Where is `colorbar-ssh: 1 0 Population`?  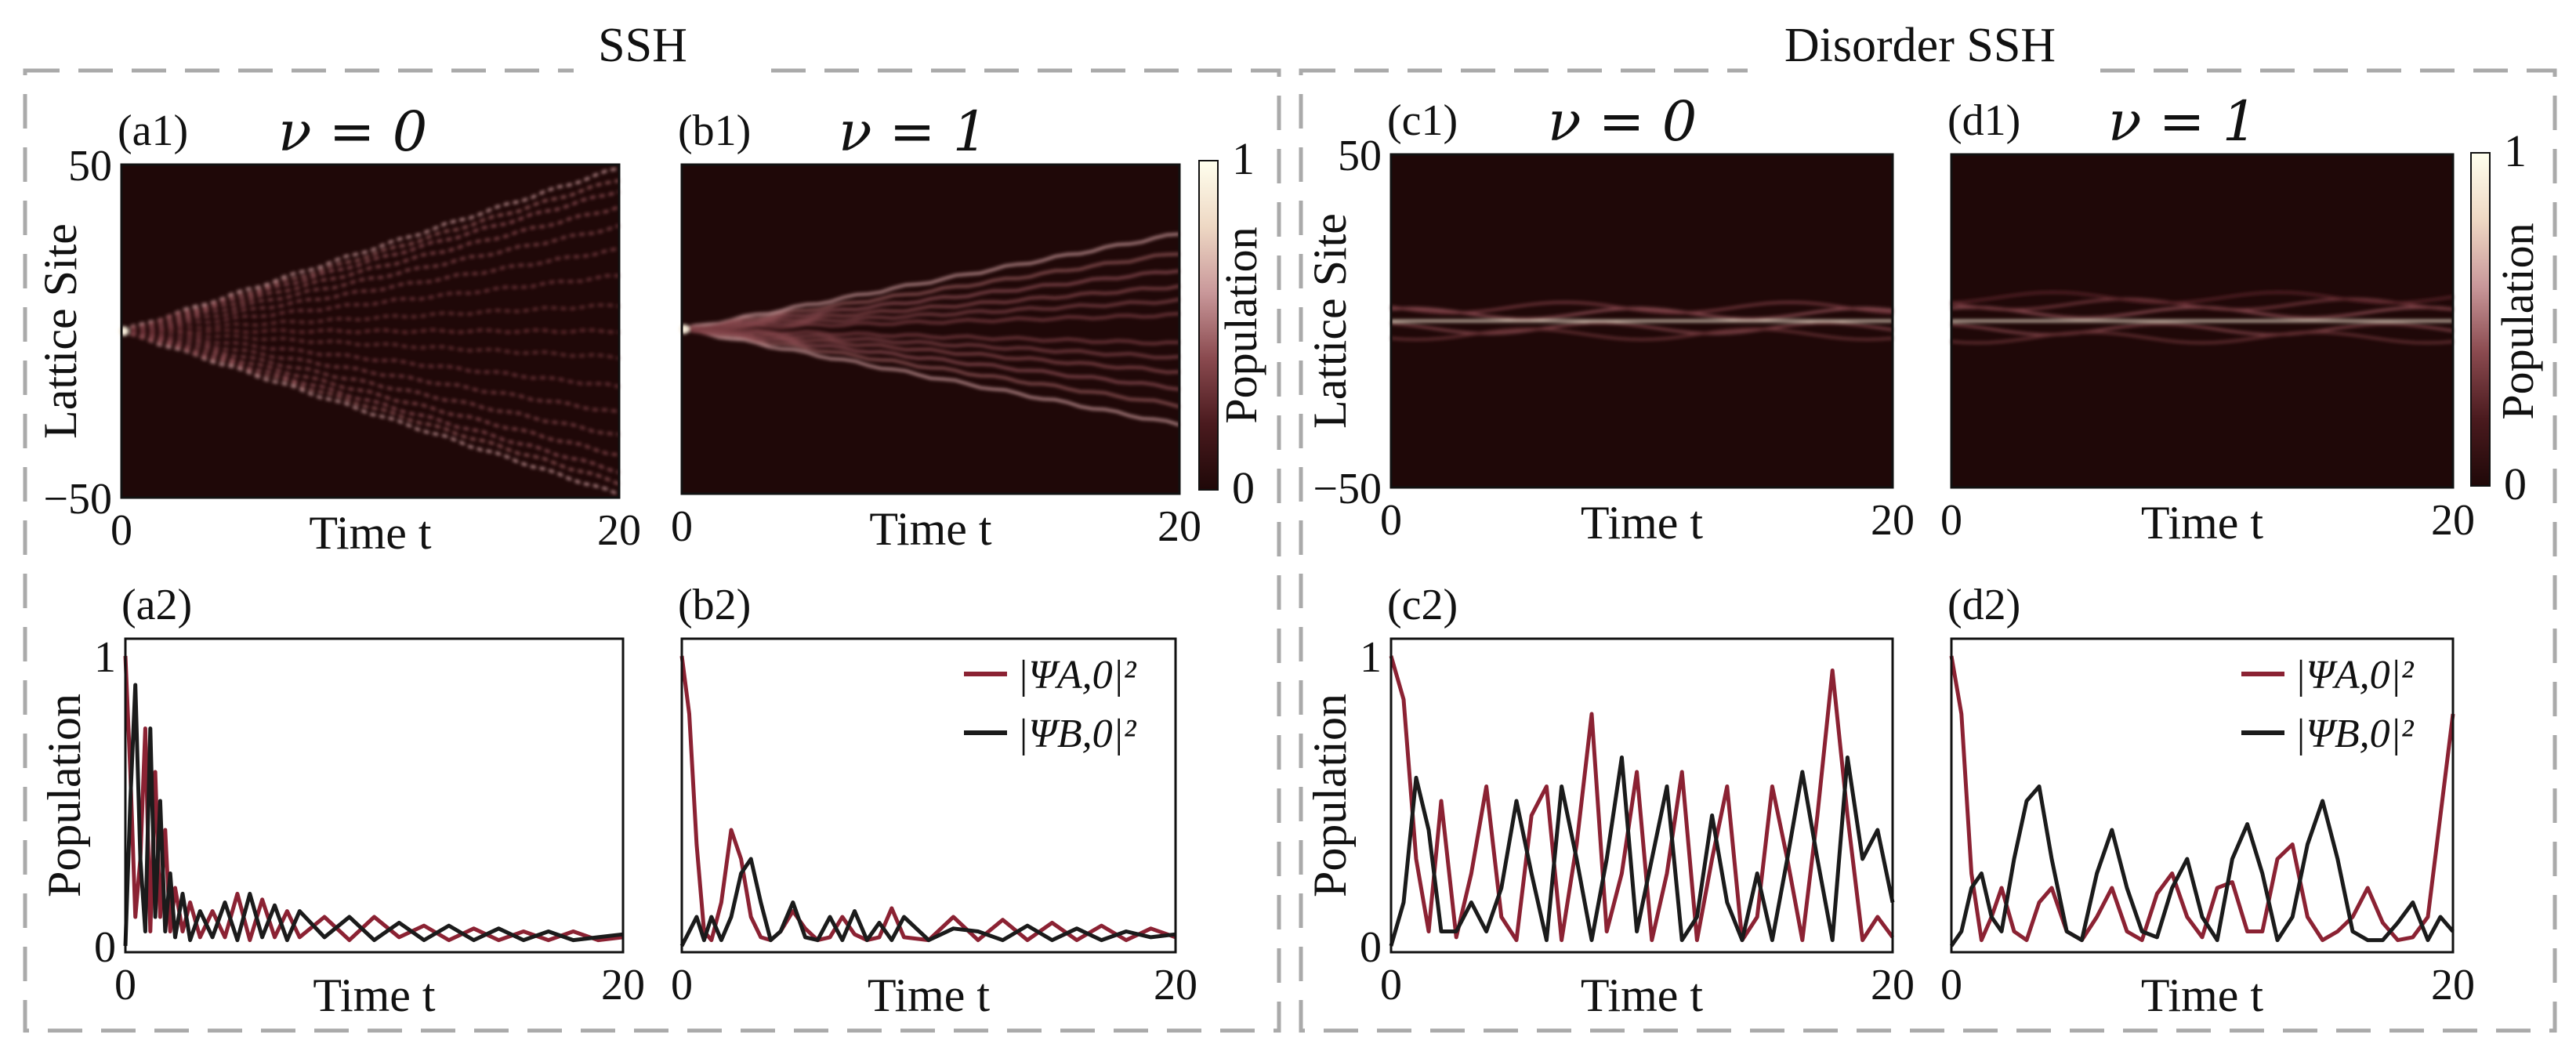 colorbar-ssh: 1 0 Population is located at coordinates (1232, 323).